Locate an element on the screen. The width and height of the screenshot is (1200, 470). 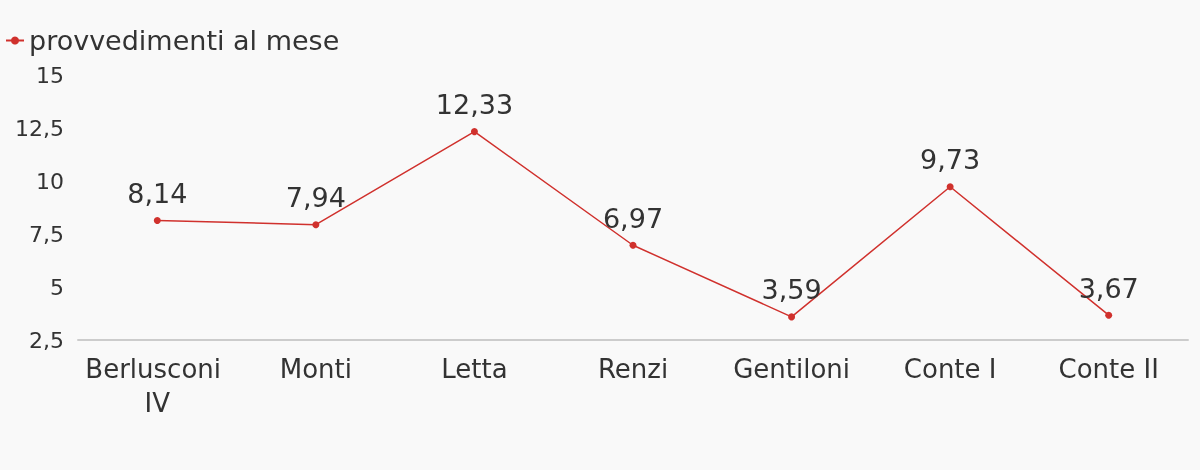
x-tick-label: Monti is located at coordinates (315, 369).